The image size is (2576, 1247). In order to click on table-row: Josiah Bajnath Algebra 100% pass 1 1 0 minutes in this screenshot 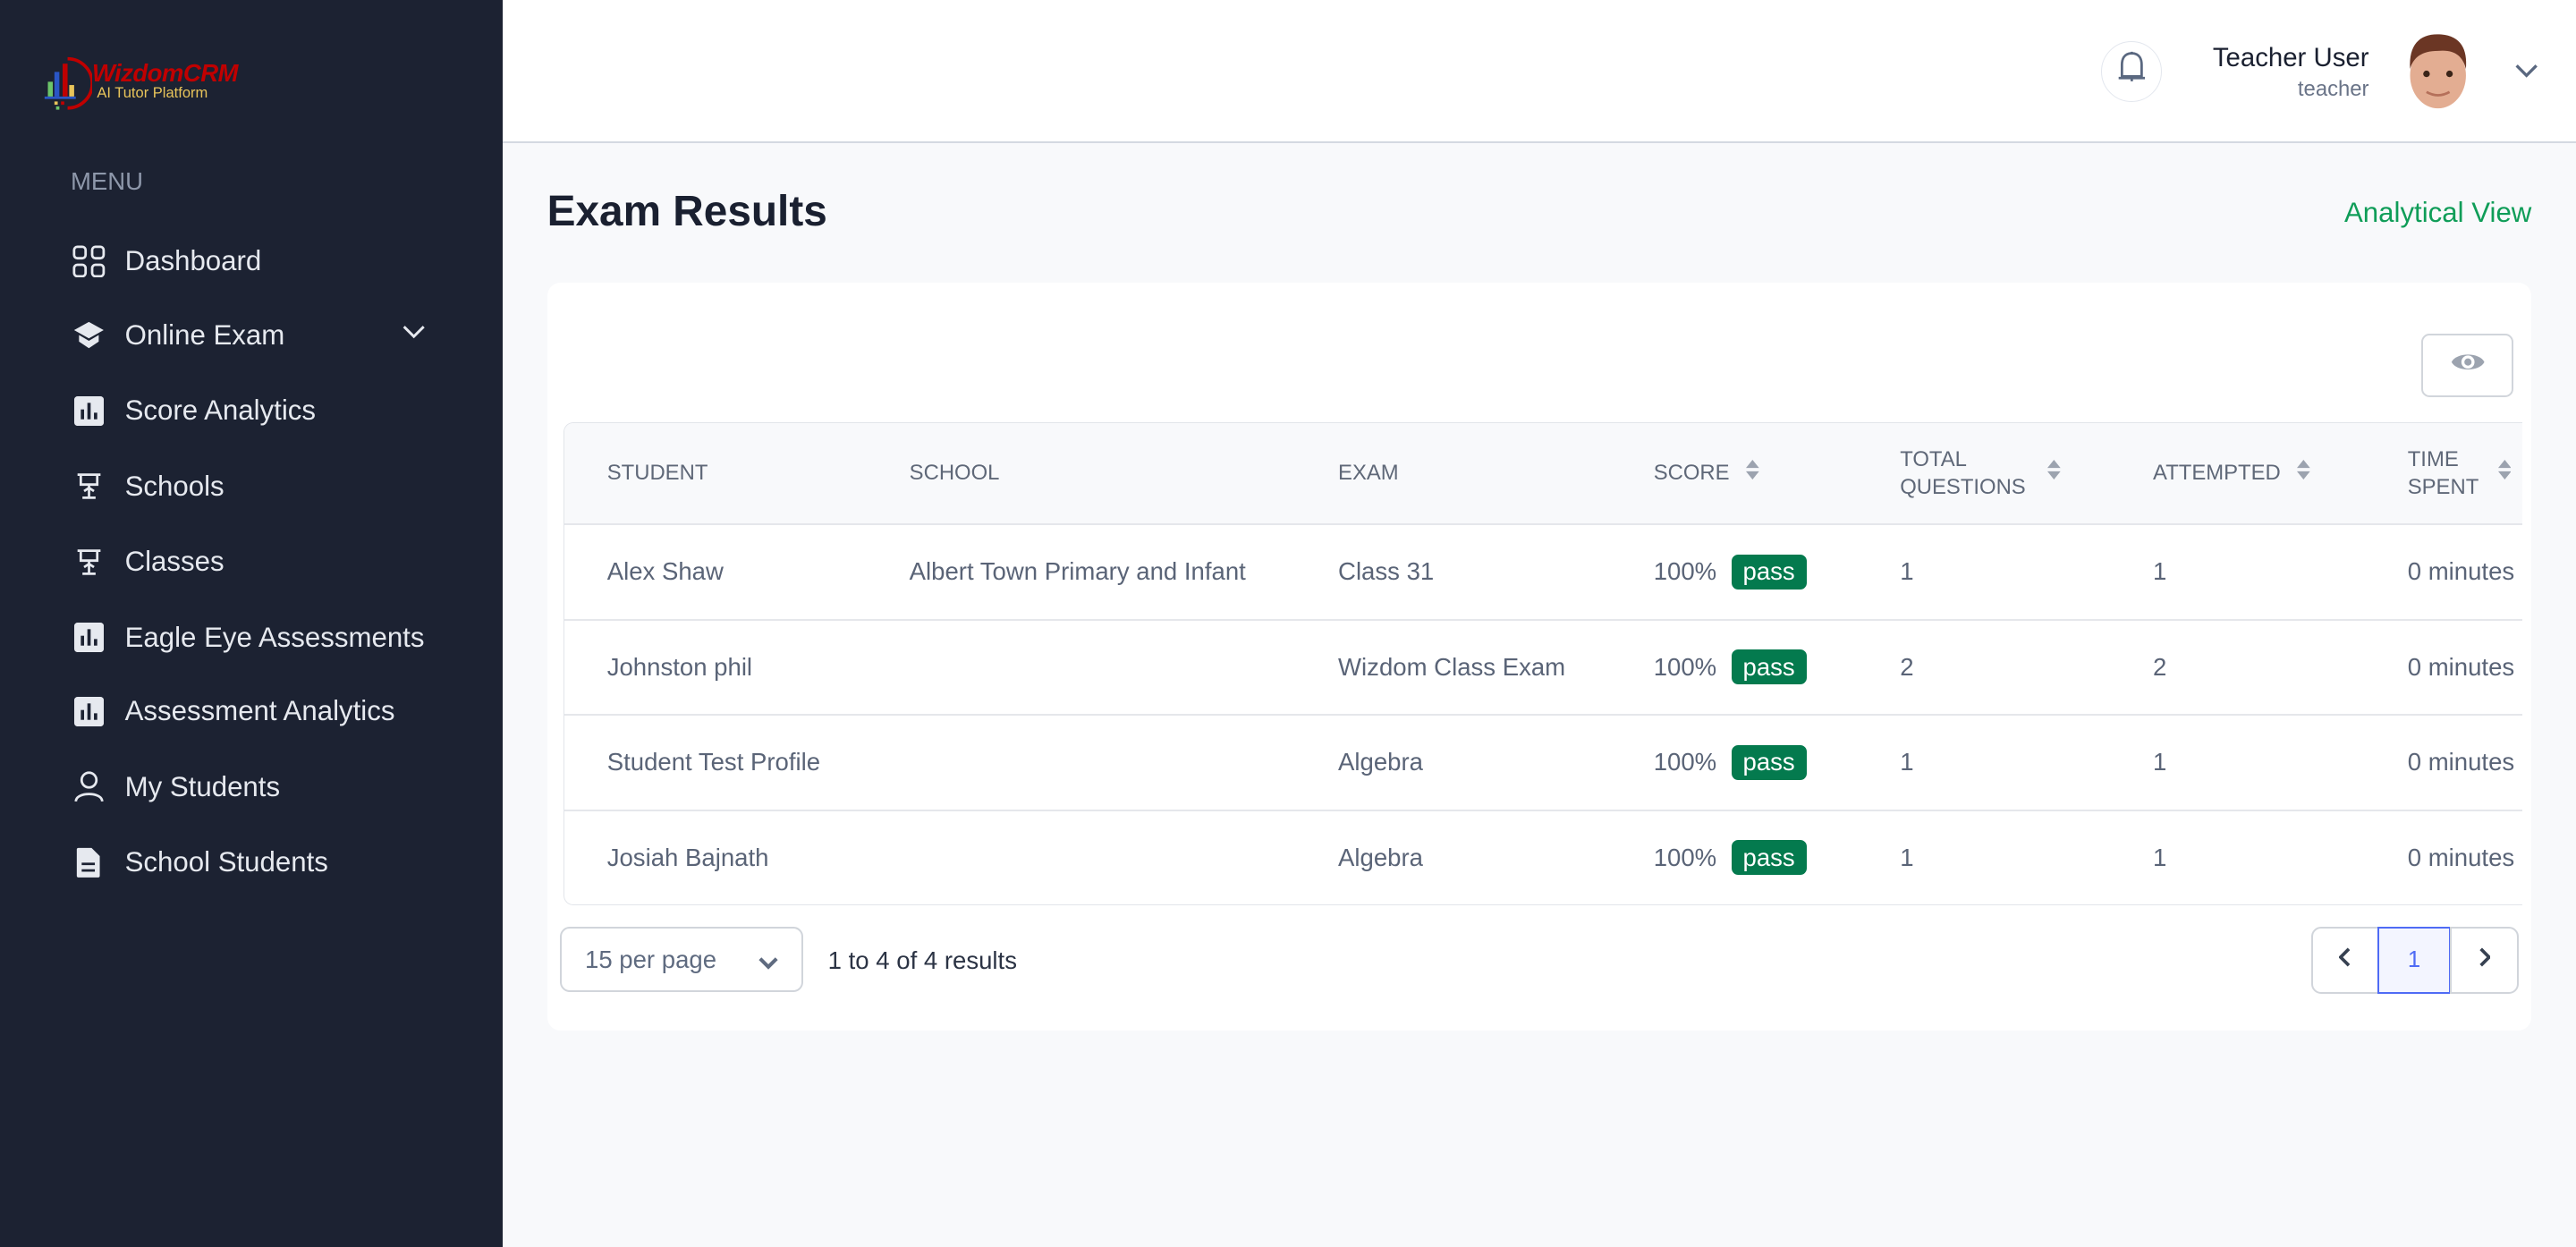, I will do `click(1543, 857)`.